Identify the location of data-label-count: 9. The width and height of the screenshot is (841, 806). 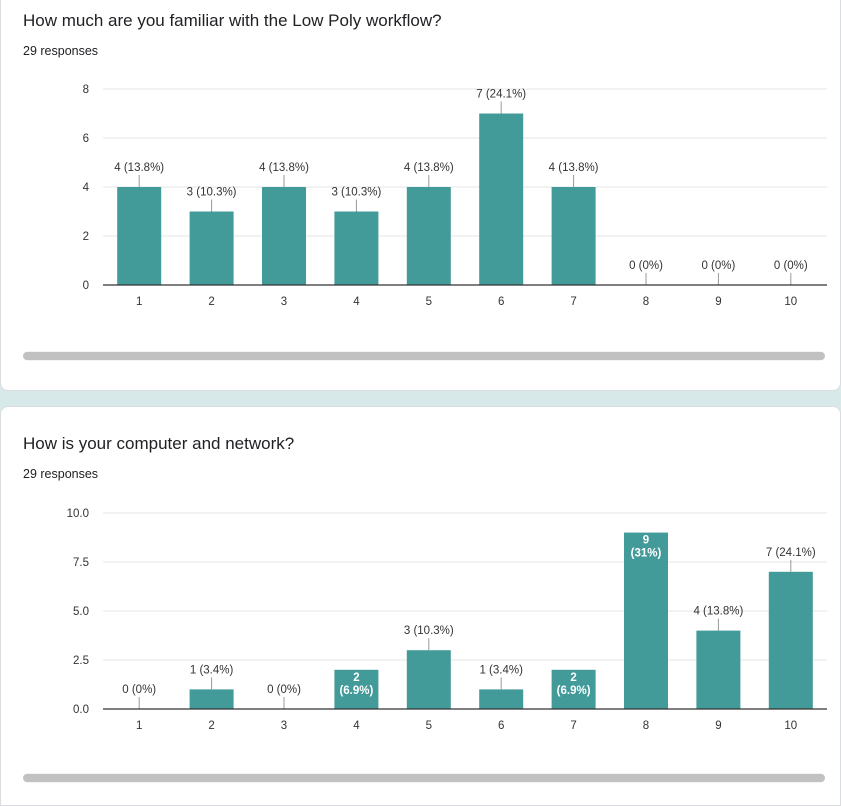
(646, 541).